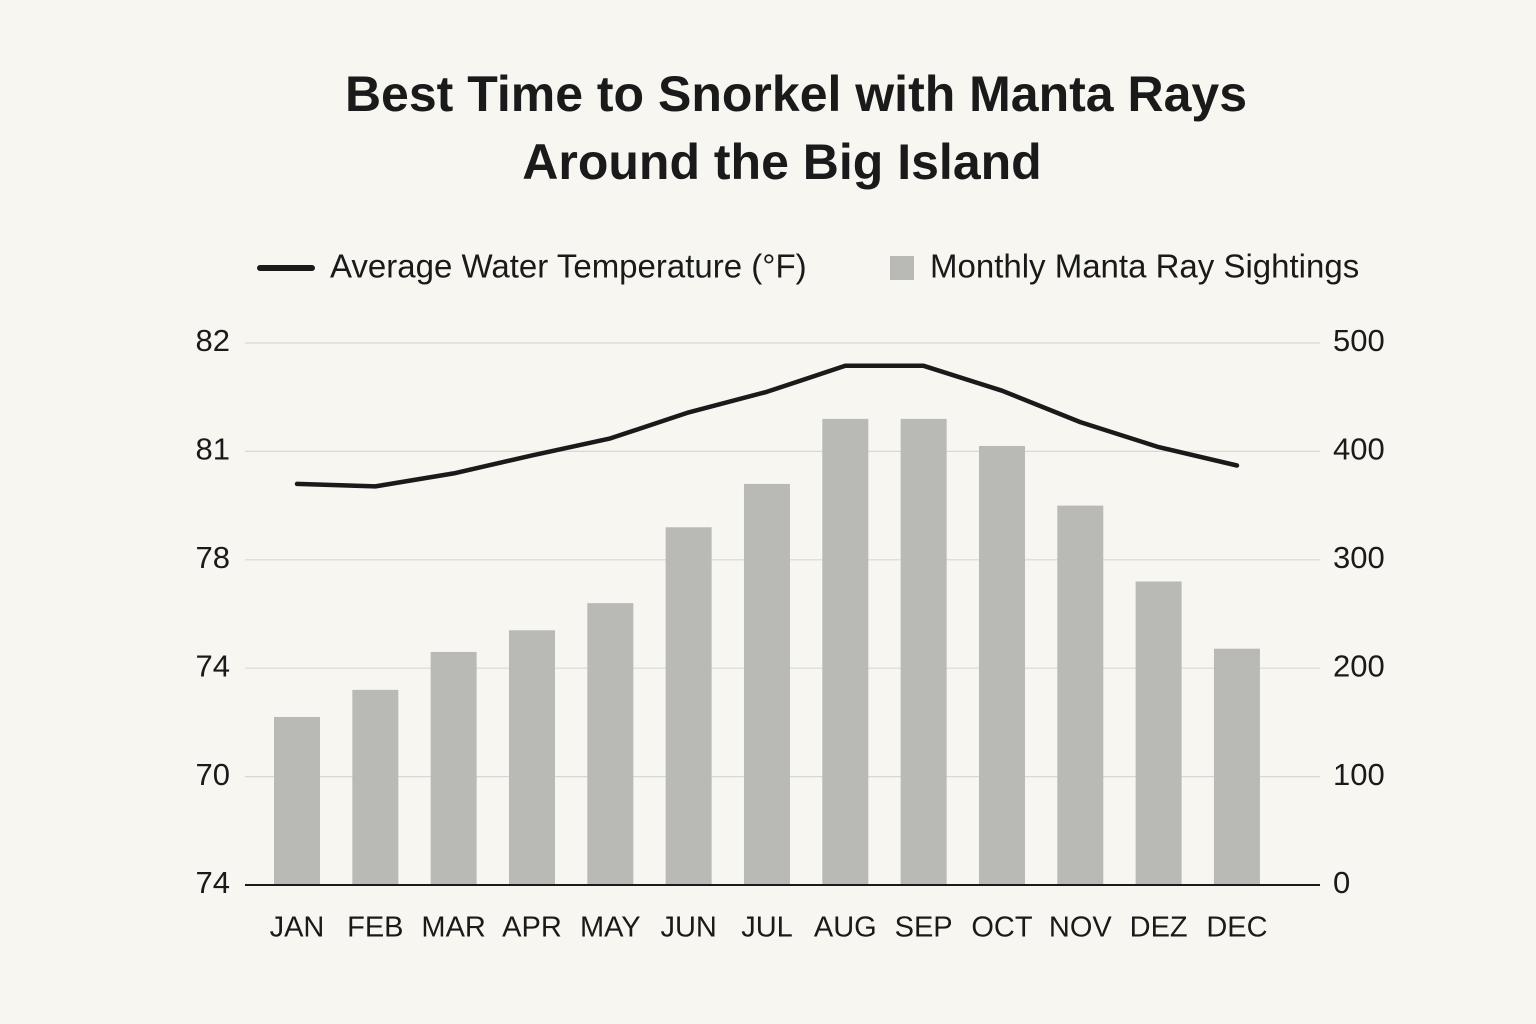  What do you see at coordinates (568, 266) in the screenshot?
I see `legend-label: Average Water Temperature (°F)` at bounding box center [568, 266].